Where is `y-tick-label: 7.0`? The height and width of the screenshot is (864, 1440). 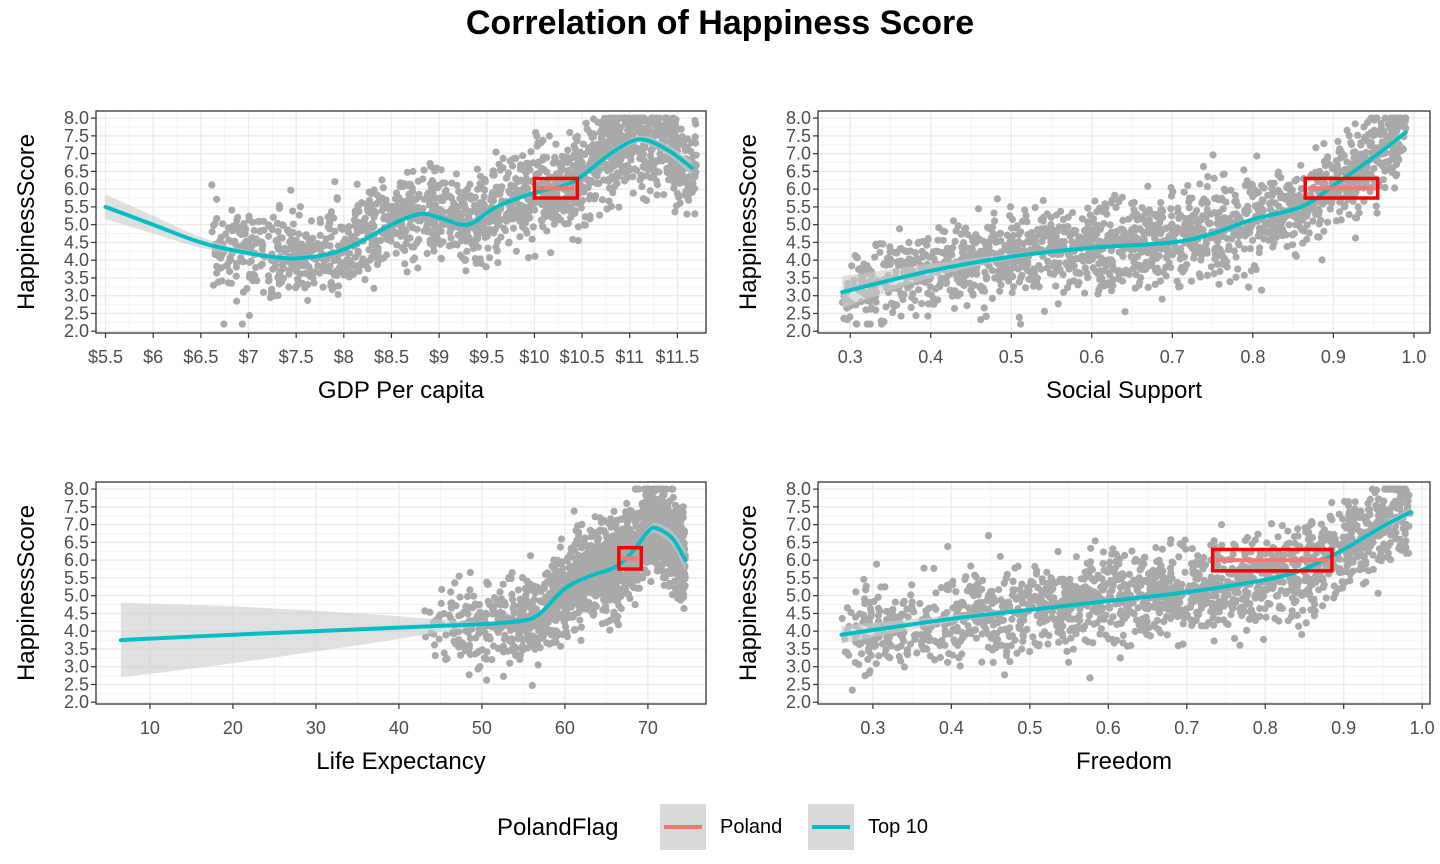 y-tick-label: 7.0 is located at coordinates (76, 154).